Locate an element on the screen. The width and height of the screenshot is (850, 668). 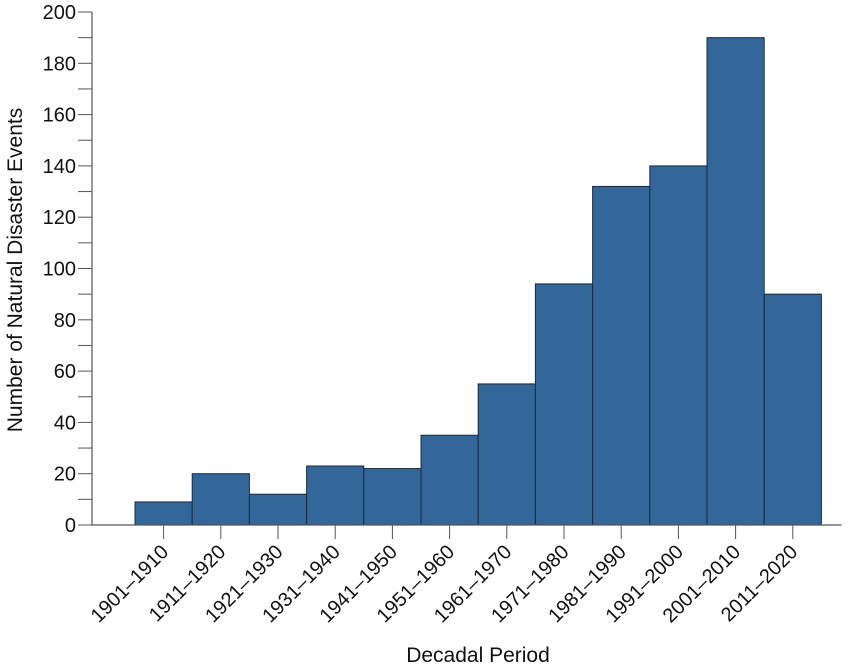
y-axis-title: Number of Natural Disaster Events is located at coordinates (15, 270).